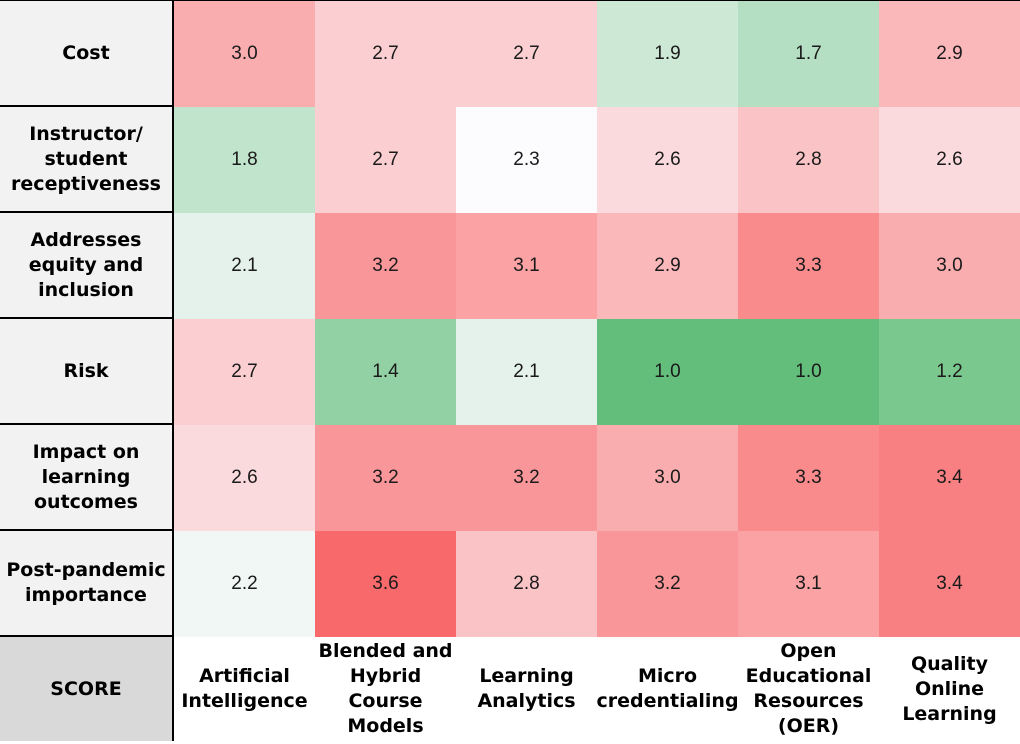 This screenshot has width=1020, height=744. I want to click on heatmap-cell: 2.3, so click(526, 160).